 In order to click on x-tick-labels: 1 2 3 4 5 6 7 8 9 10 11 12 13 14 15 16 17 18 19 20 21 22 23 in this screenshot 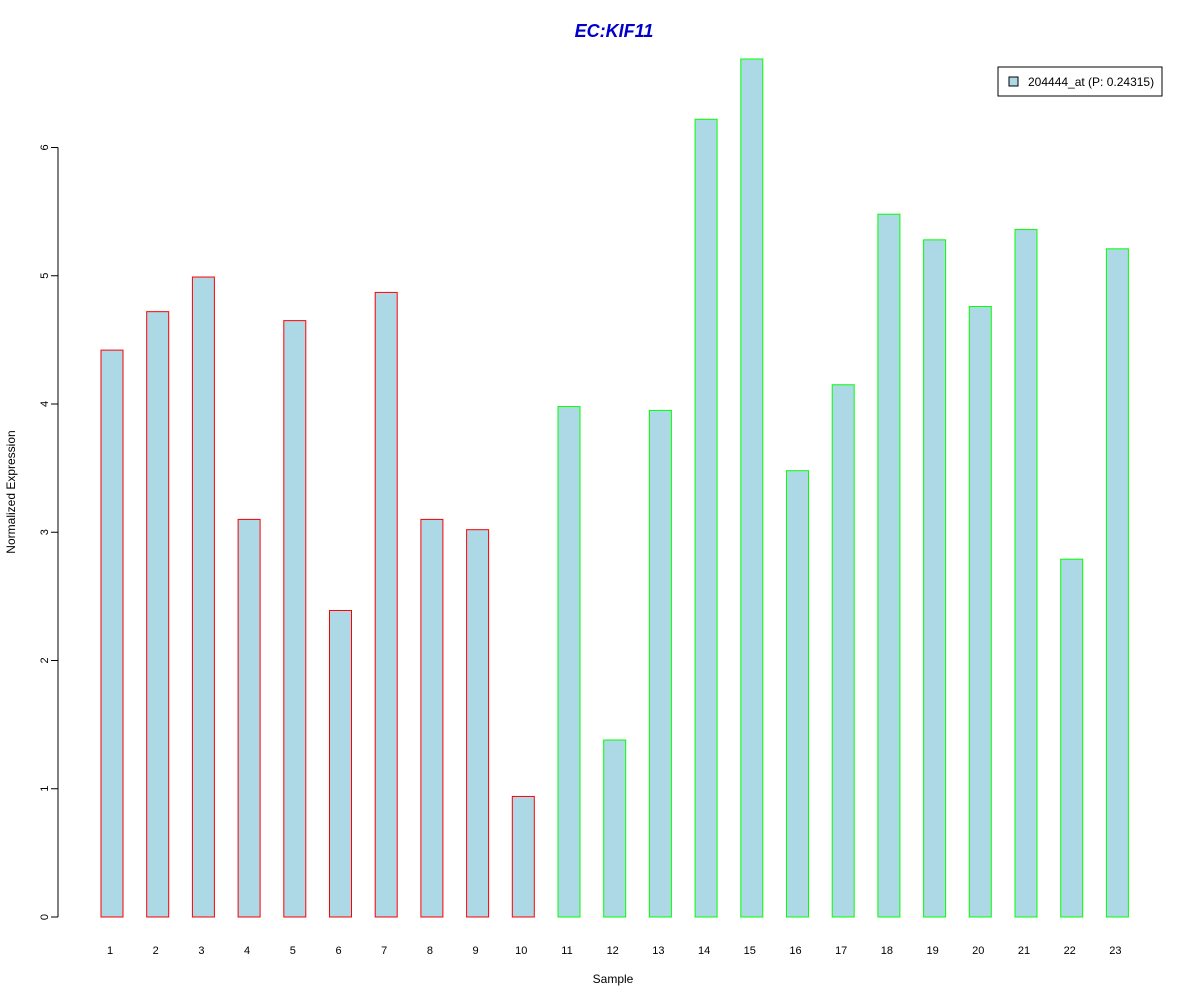, I will do `click(614, 951)`.